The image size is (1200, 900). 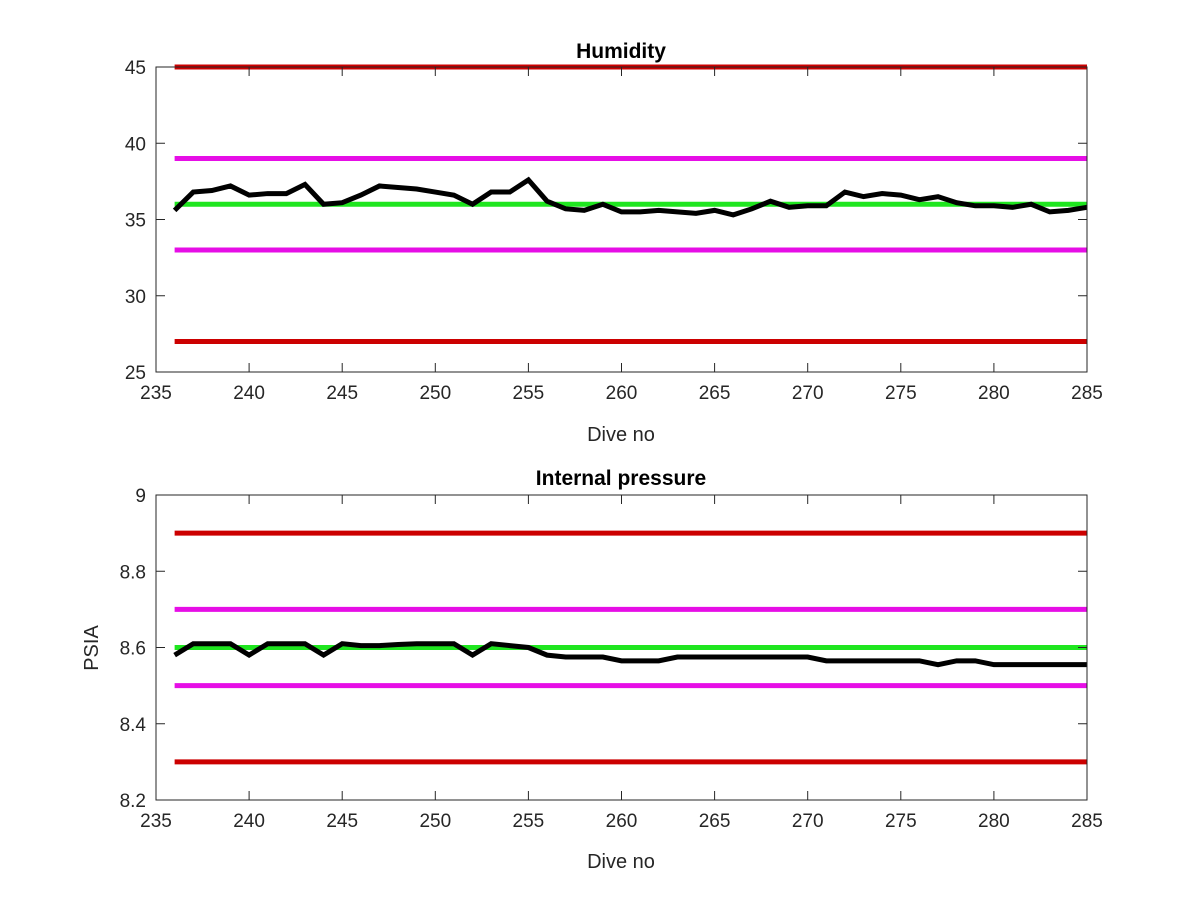 I want to click on humidity-x-tick-label: 235, so click(x=156, y=393).